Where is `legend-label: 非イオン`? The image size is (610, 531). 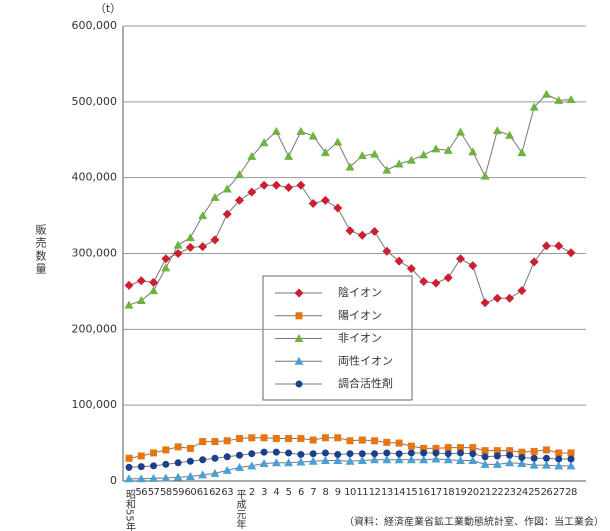
legend-label: 非イオン is located at coordinates (360, 338).